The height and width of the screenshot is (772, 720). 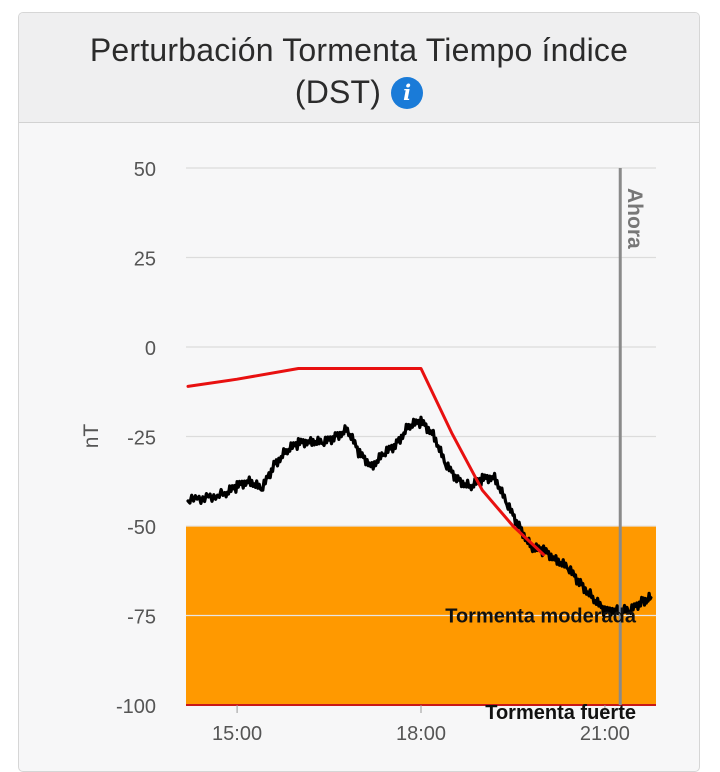 I want to click on y-tick-label: 0, so click(x=150, y=349).